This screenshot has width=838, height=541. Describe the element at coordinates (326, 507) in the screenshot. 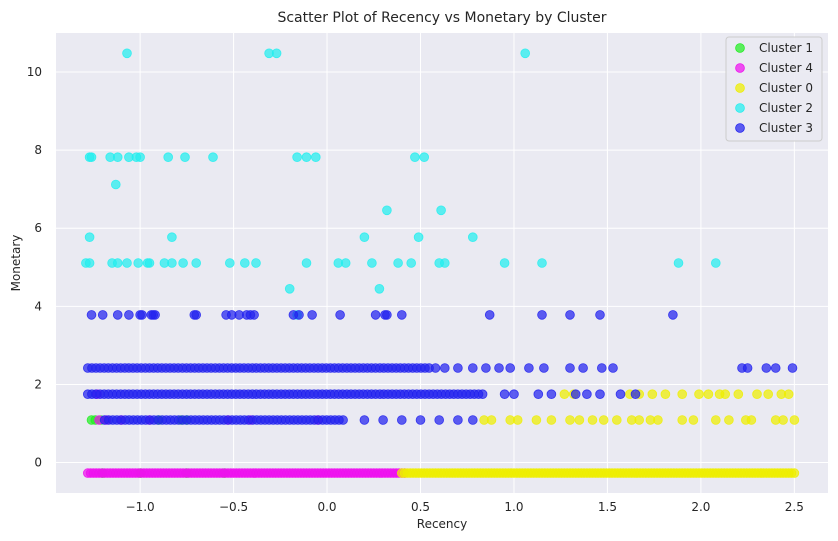

I see `x-tick-label: 0.0` at that location.